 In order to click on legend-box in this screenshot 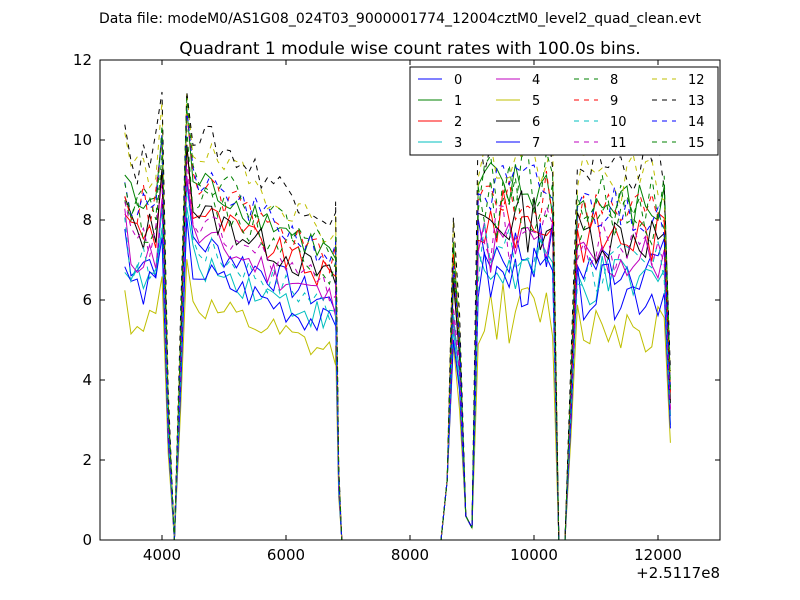, I will do `click(564, 111)`.